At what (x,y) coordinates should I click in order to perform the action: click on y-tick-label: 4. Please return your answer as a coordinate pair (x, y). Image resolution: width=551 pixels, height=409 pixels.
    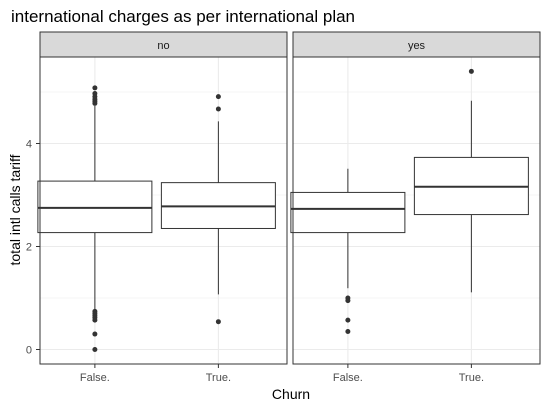
    Looking at the image, I should click on (29, 145).